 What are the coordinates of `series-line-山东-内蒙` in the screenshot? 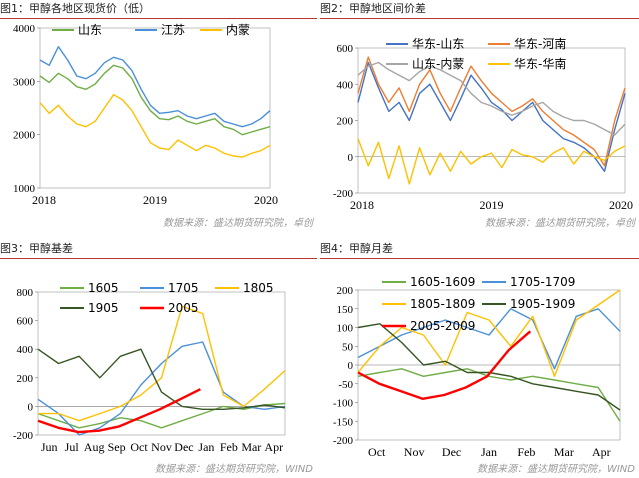 It's located at (491, 98).